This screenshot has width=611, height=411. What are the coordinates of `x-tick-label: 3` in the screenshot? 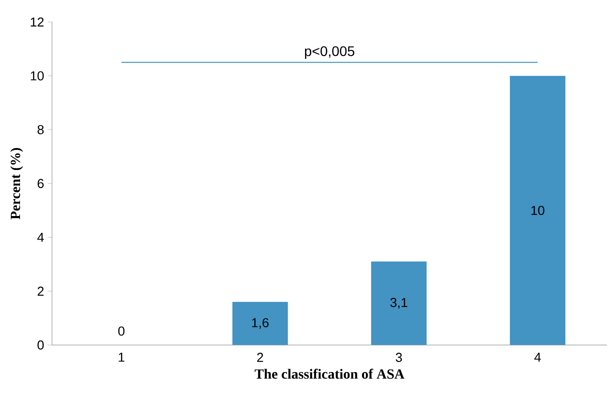 It's located at (399, 357).